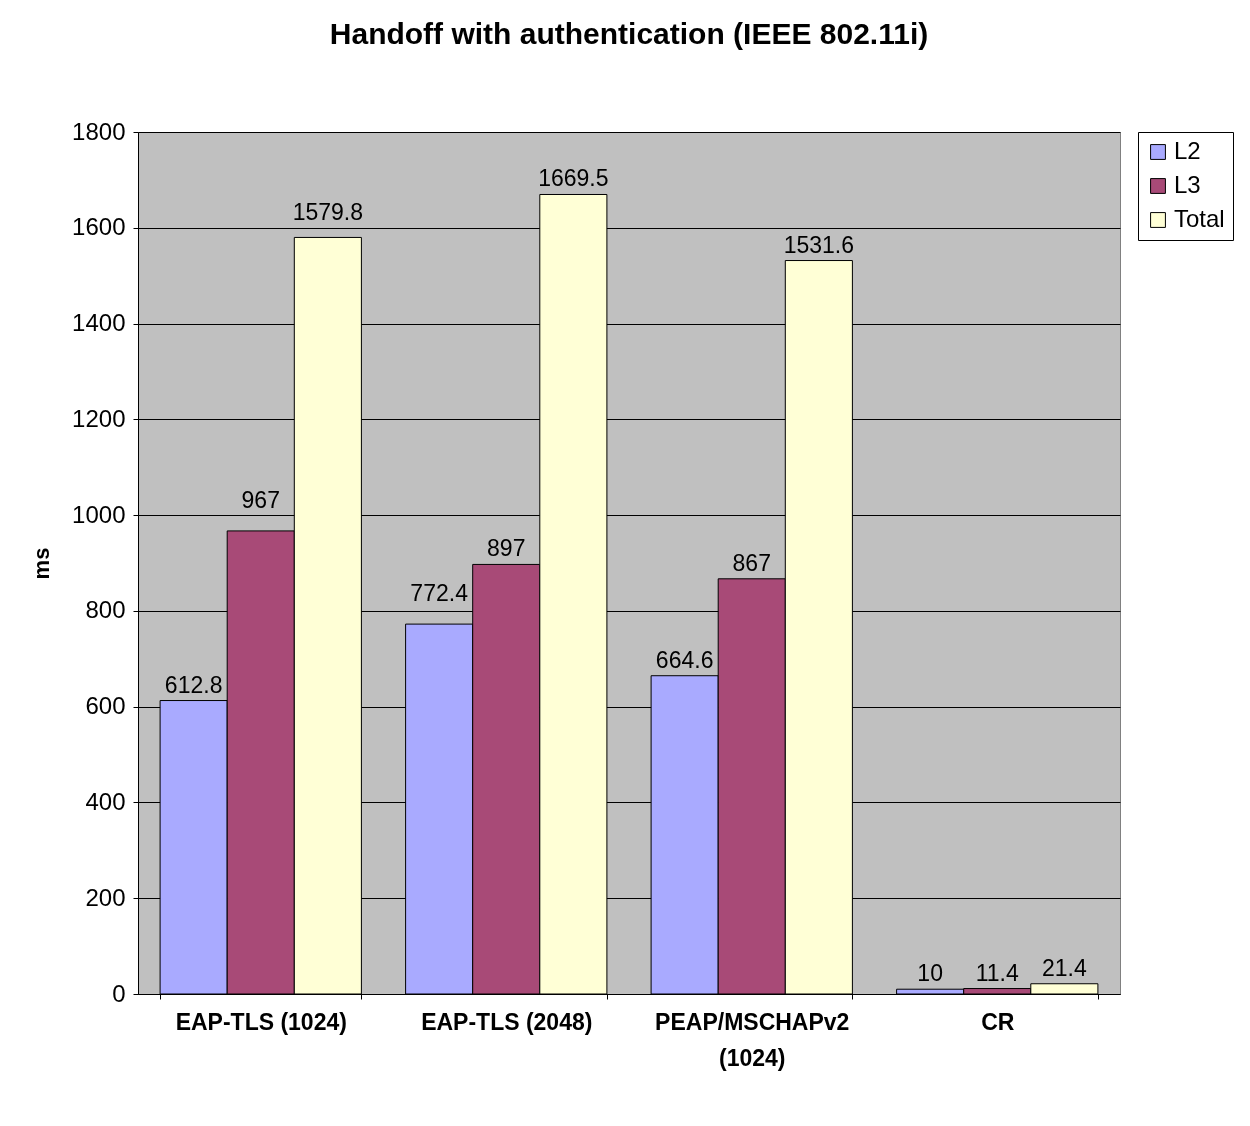  What do you see at coordinates (930, 973) in the screenshot?
I see `data-label: 10` at bounding box center [930, 973].